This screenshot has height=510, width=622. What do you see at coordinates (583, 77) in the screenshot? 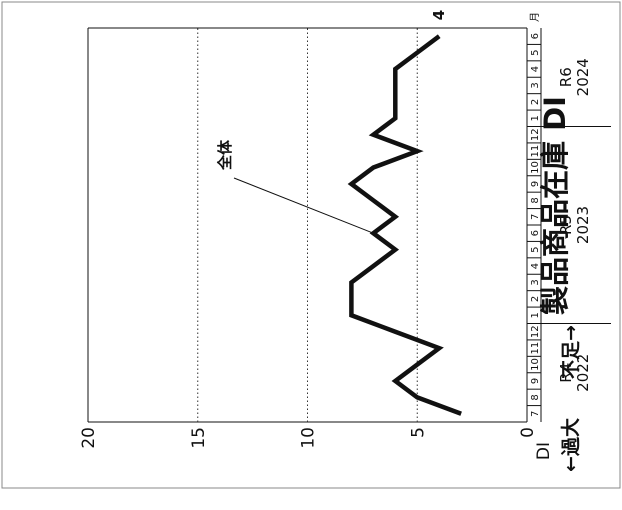
I see `year-label: 2024` at bounding box center [583, 77].